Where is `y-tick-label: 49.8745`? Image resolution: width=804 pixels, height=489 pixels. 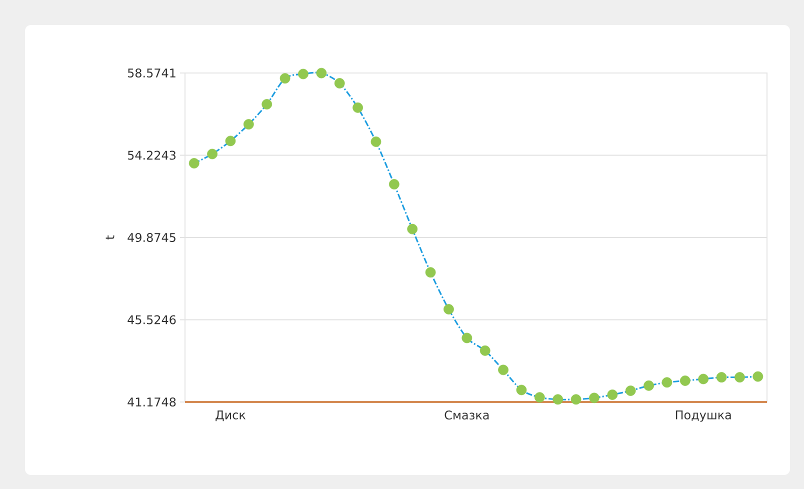 y-tick-label: 49.8745 is located at coordinates (152, 237).